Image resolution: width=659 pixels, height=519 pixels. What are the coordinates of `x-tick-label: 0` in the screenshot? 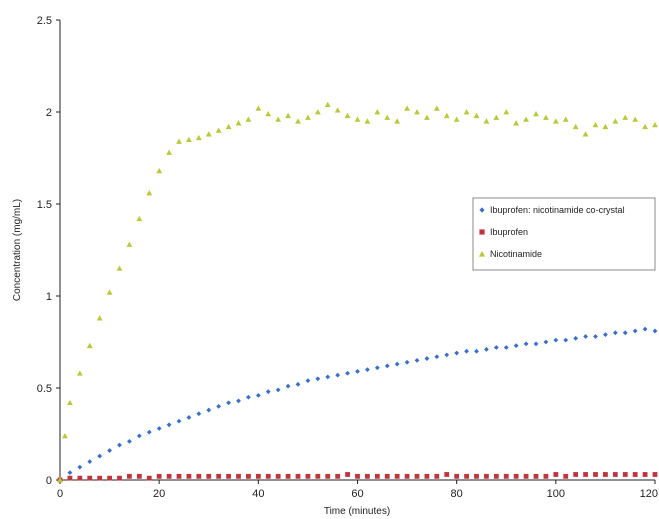 It's located at (60, 494).